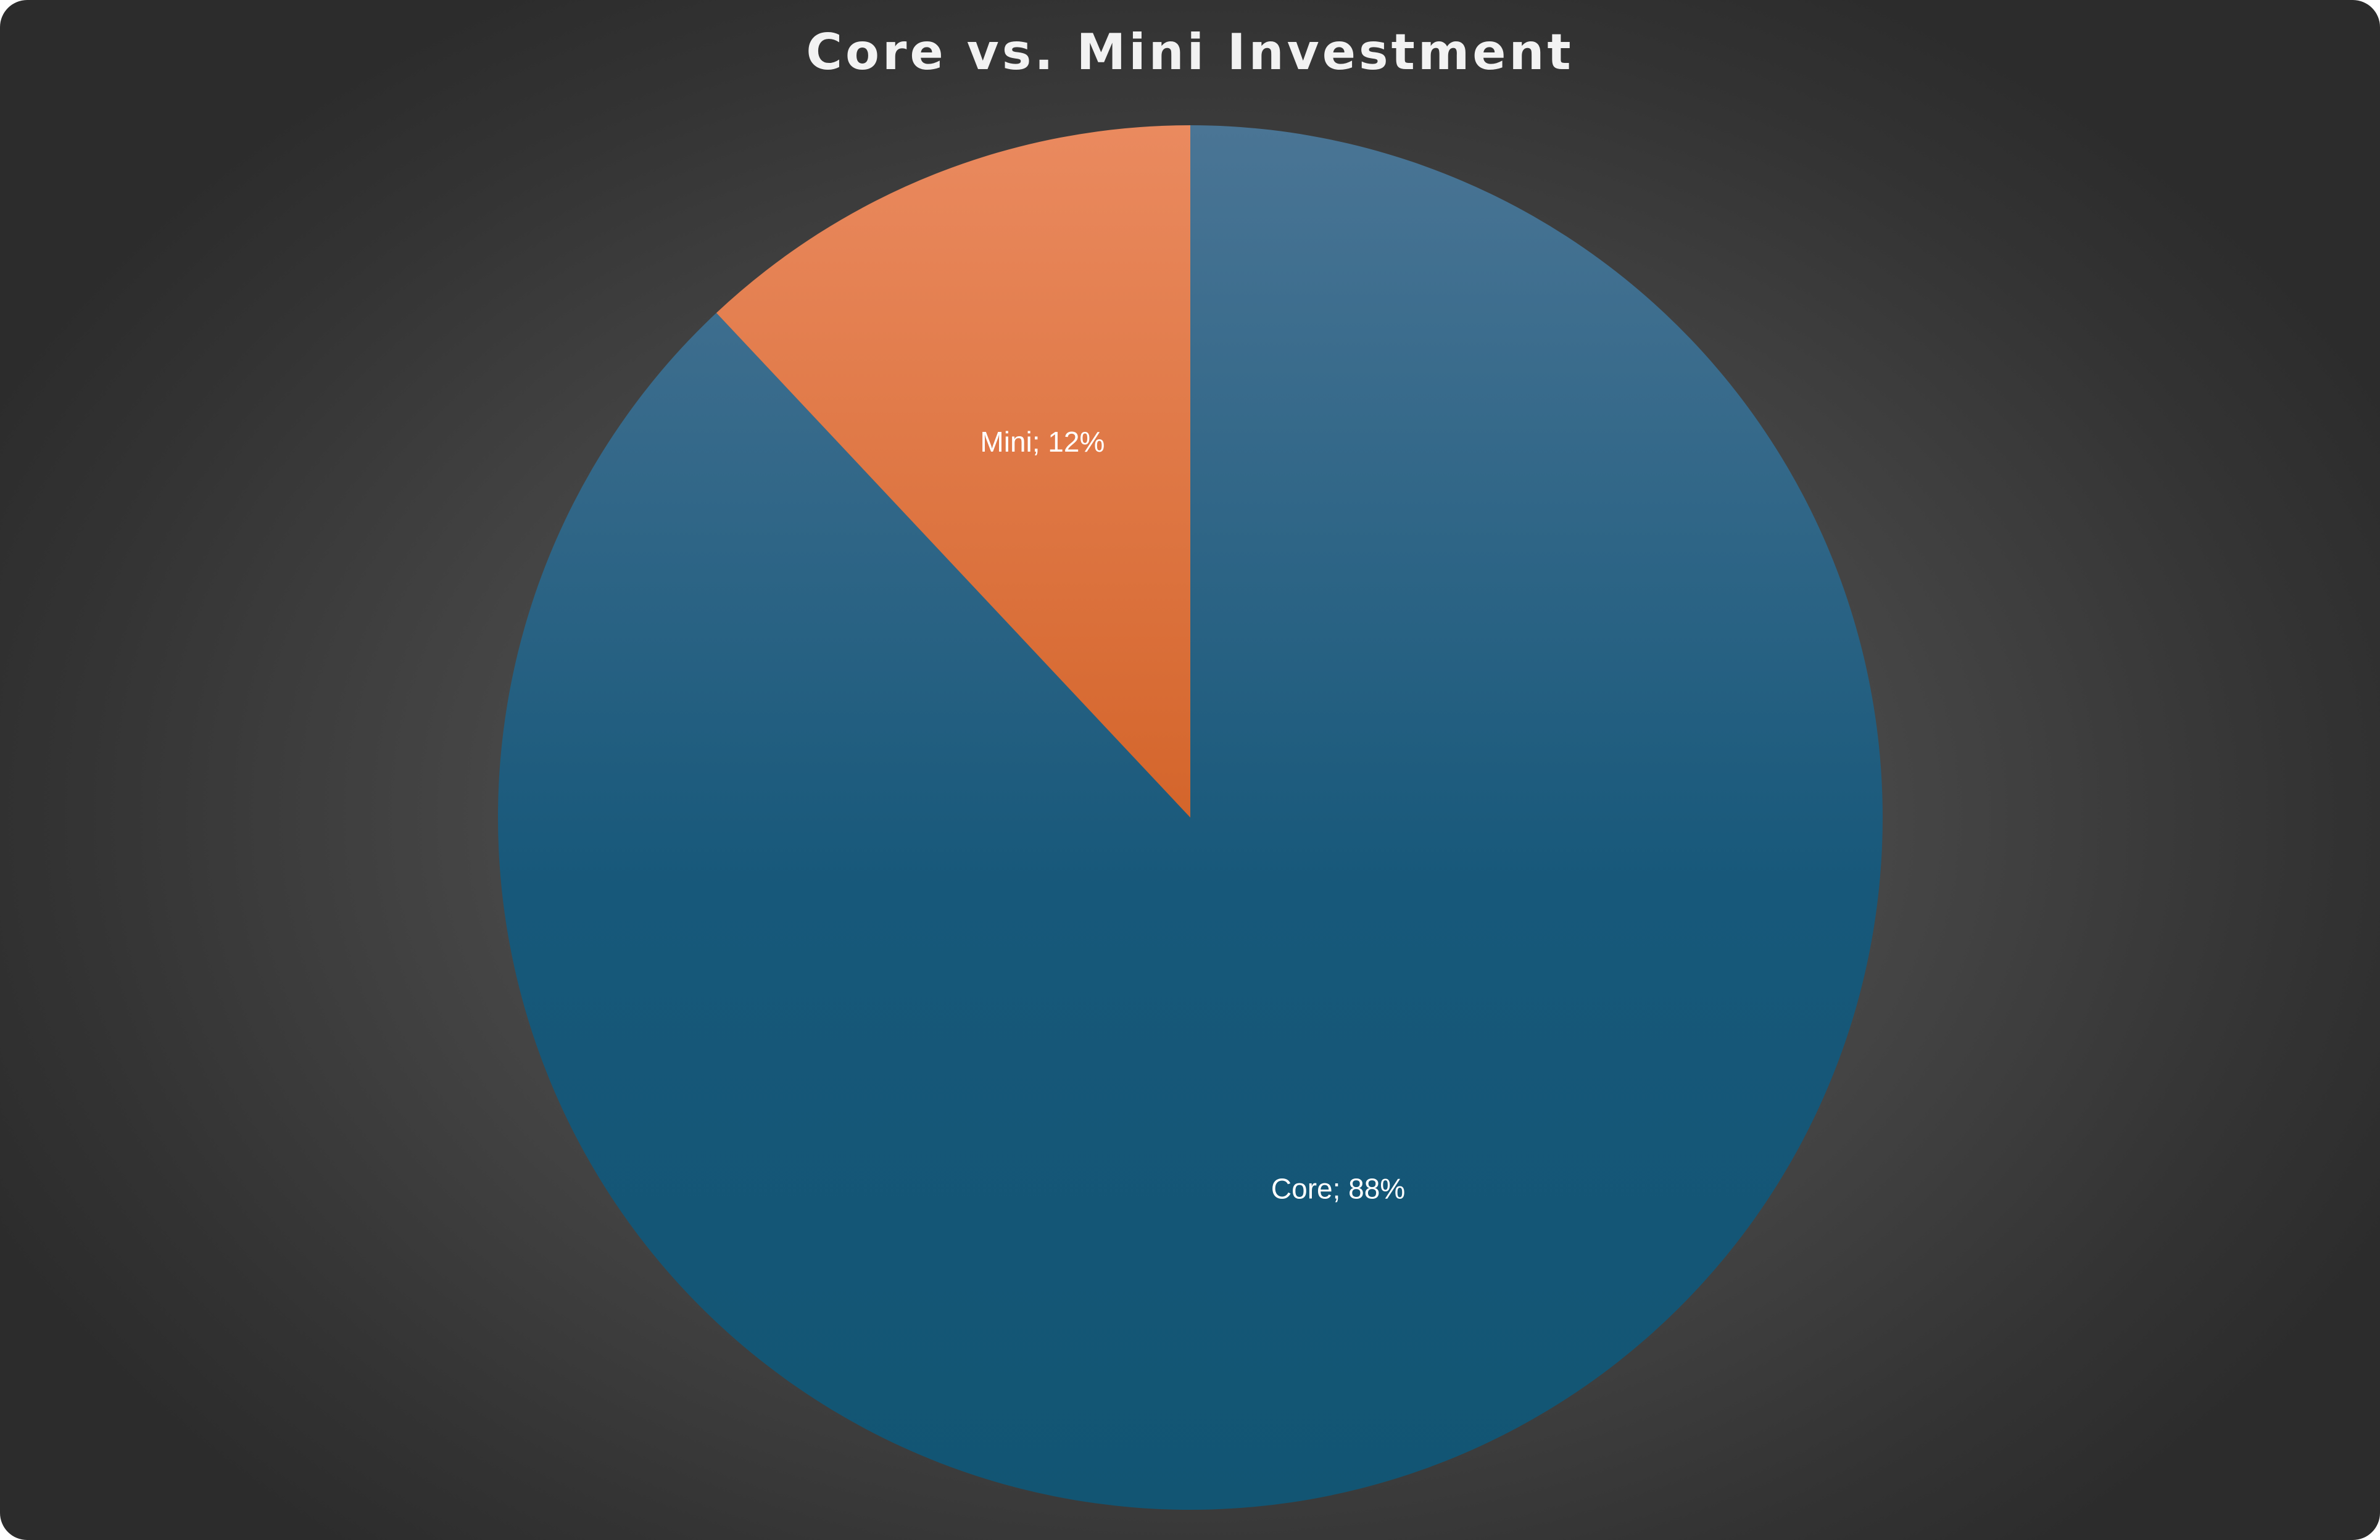 The width and height of the screenshot is (2380, 1540). I want to click on chart-title: Core vs. Mini Investment, so click(1190, 52).